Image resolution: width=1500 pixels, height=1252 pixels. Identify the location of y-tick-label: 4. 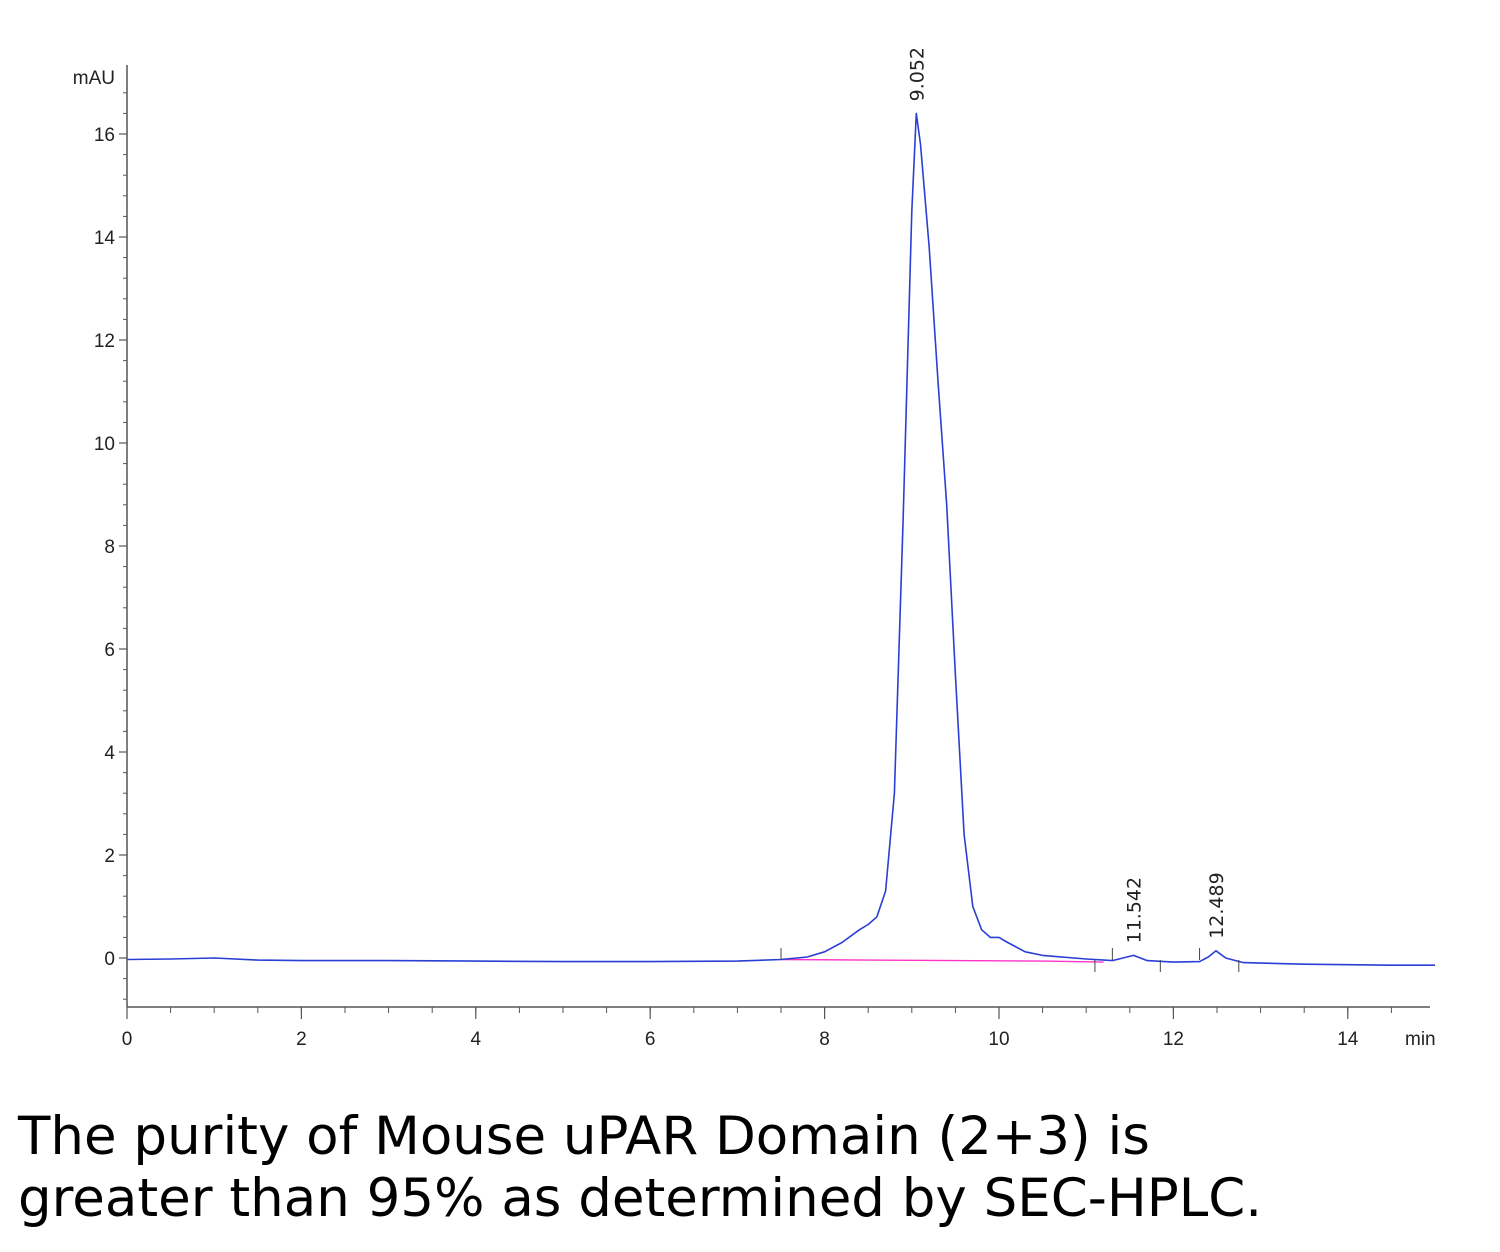
(109, 753).